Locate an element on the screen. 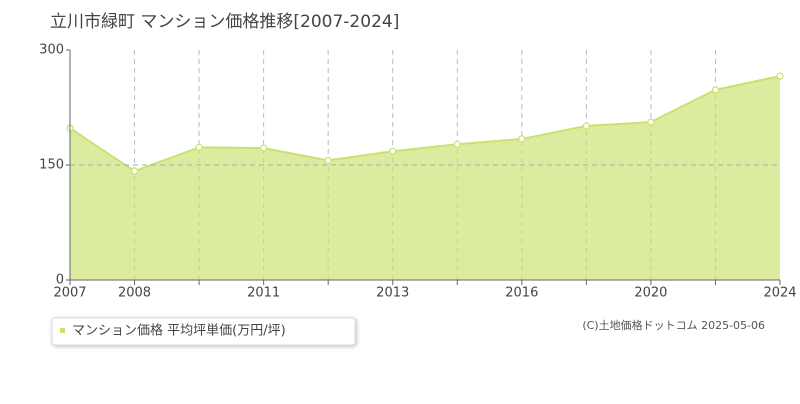 The width and height of the screenshot is (800, 404). x-tick-label: 2016 is located at coordinates (521, 293).